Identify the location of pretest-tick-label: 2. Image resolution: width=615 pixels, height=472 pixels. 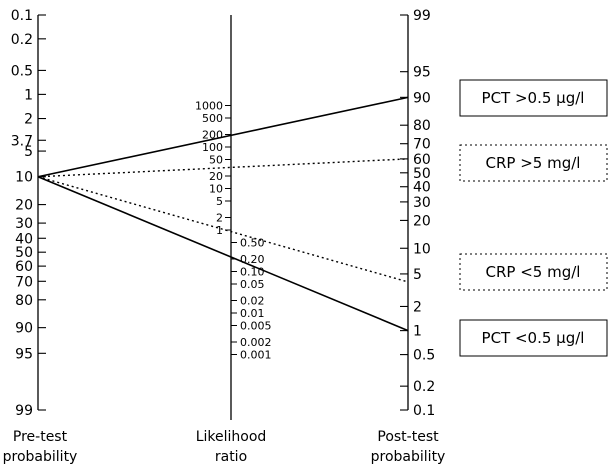
(28, 120).